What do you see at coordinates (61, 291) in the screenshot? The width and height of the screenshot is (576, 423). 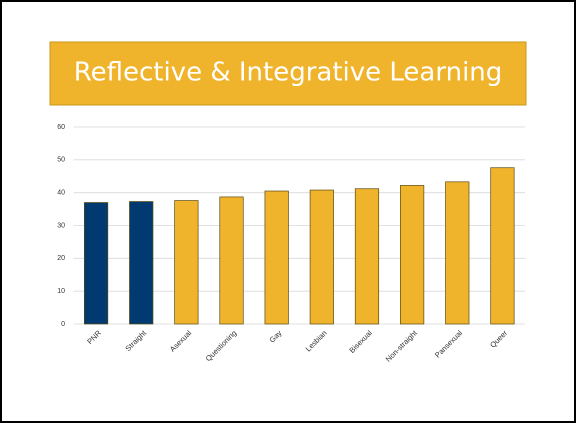 I see `y-tick-label: 10` at bounding box center [61, 291].